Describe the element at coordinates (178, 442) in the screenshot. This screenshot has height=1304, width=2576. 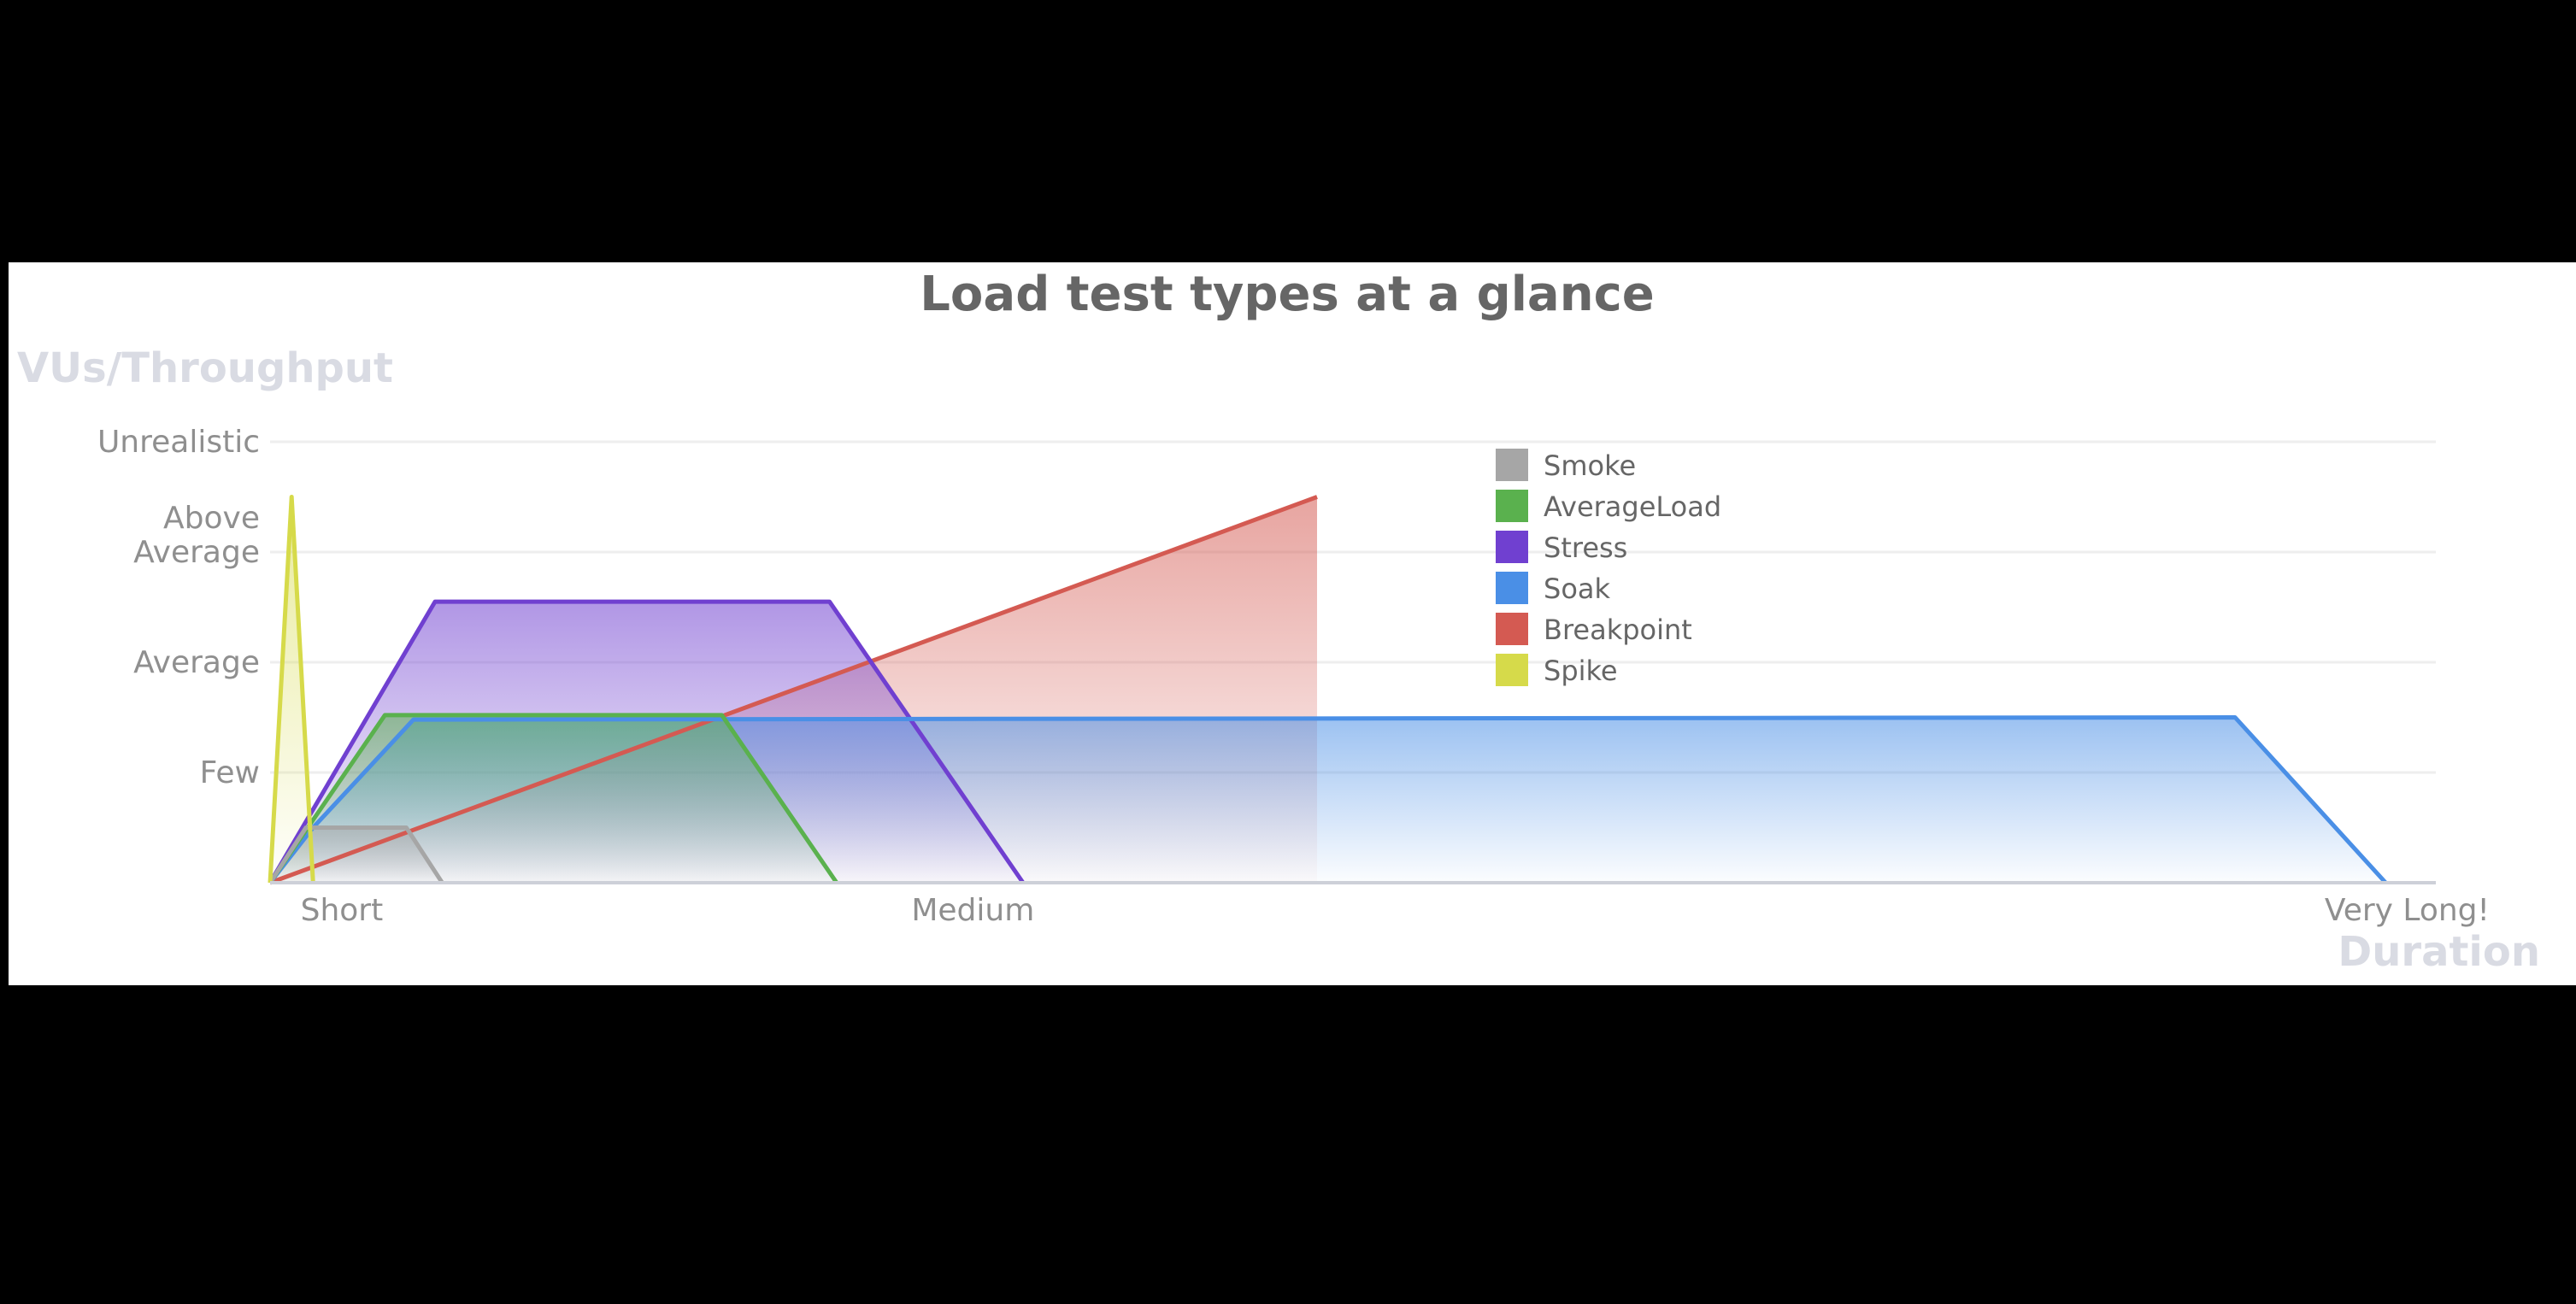
I see `y-tick-label: Unrealistic` at that location.